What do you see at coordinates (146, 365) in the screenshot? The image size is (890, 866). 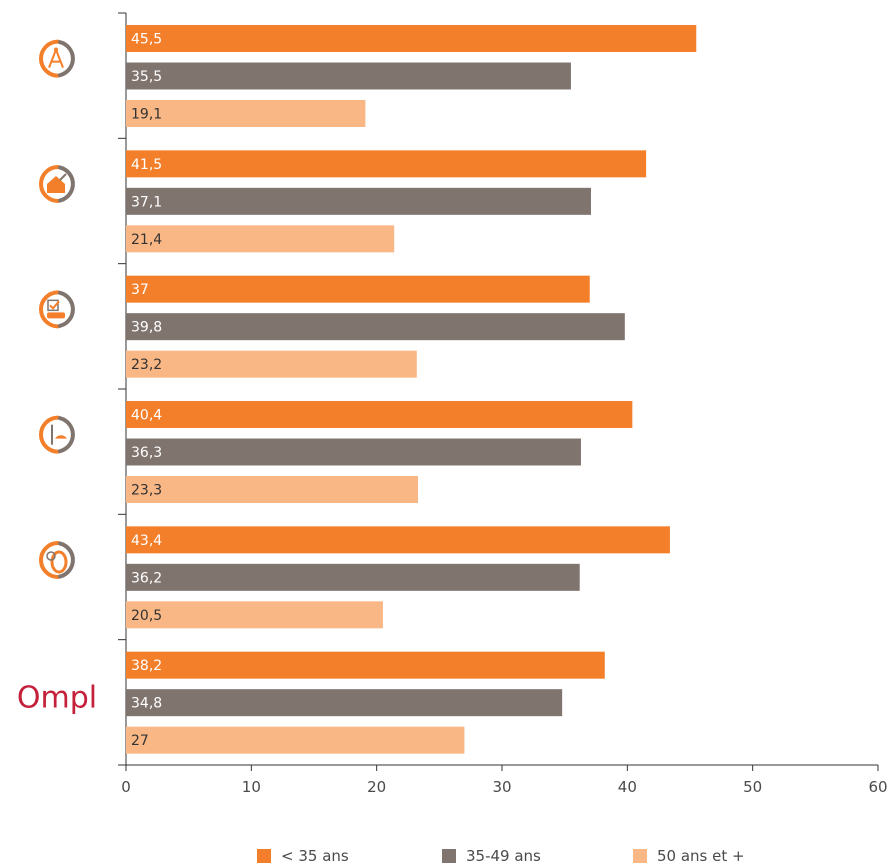 I see `bar-value-label: 23,2` at bounding box center [146, 365].